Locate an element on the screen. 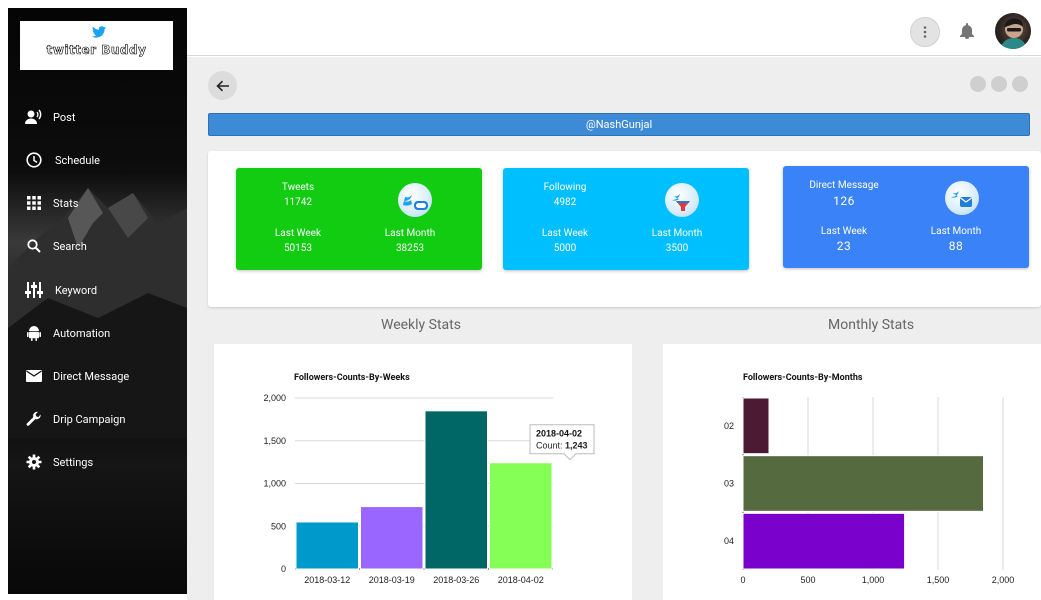 This screenshot has width=1041, height=600. tooltip-box is located at coordinates (562, 442).